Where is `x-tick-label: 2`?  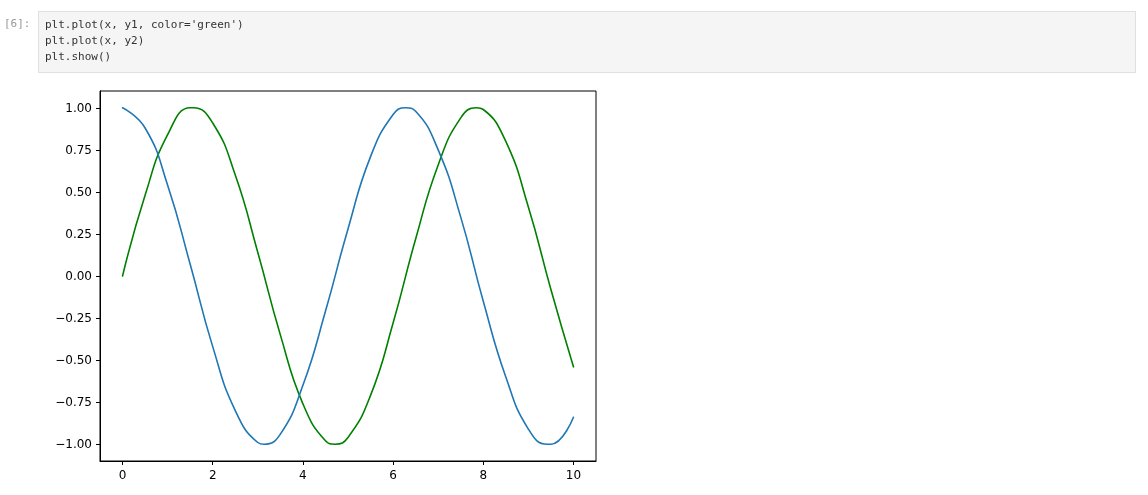
x-tick-label: 2 is located at coordinates (212, 475).